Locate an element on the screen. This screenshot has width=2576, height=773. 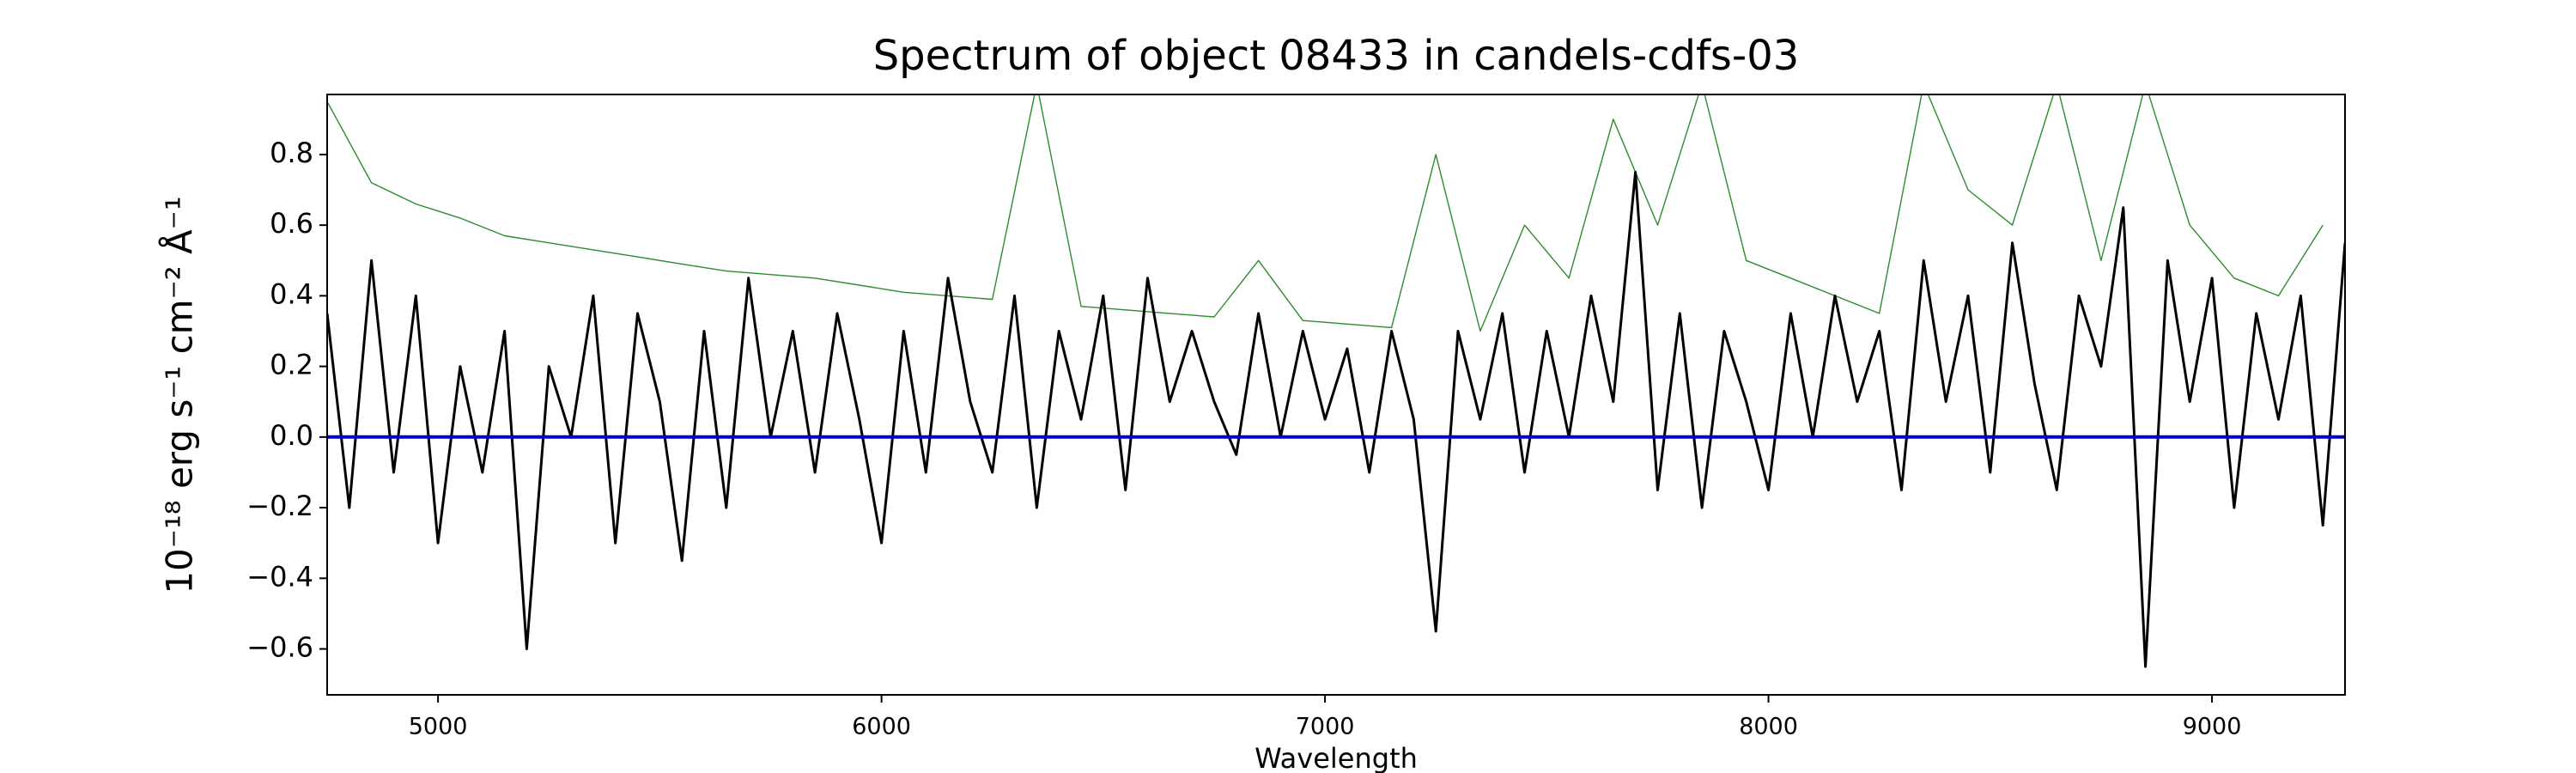
x-tick-label: 9000 is located at coordinates (2212, 727).